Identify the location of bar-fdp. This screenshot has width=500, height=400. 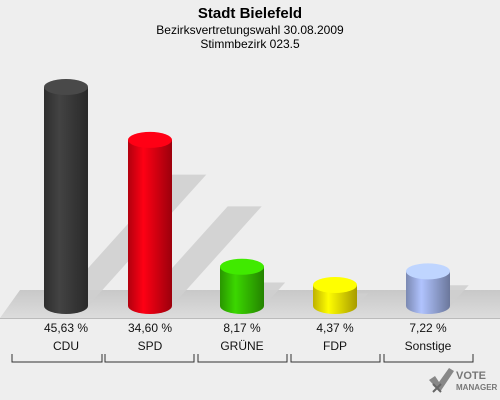
(335, 295).